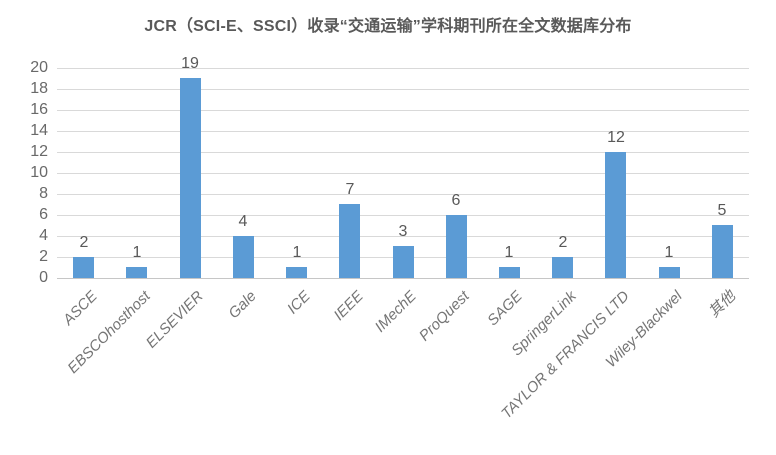 The width and height of the screenshot is (776, 455). Describe the element at coordinates (456, 200) in the screenshot. I see `bar-value-label: 6` at that location.